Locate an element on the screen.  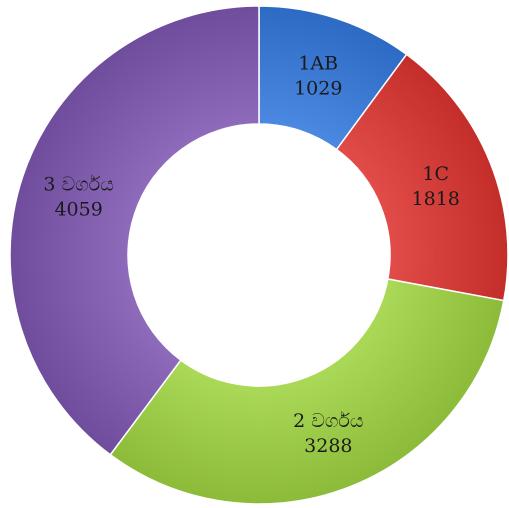
slice-label: 1C is located at coordinates (435, 174).